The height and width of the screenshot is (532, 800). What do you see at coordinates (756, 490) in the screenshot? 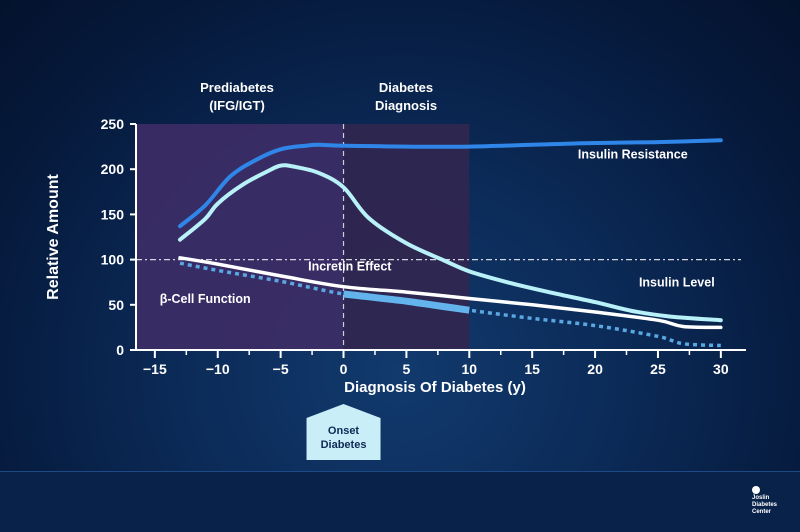
I see `joslin-logo-icon` at bounding box center [756, 490].